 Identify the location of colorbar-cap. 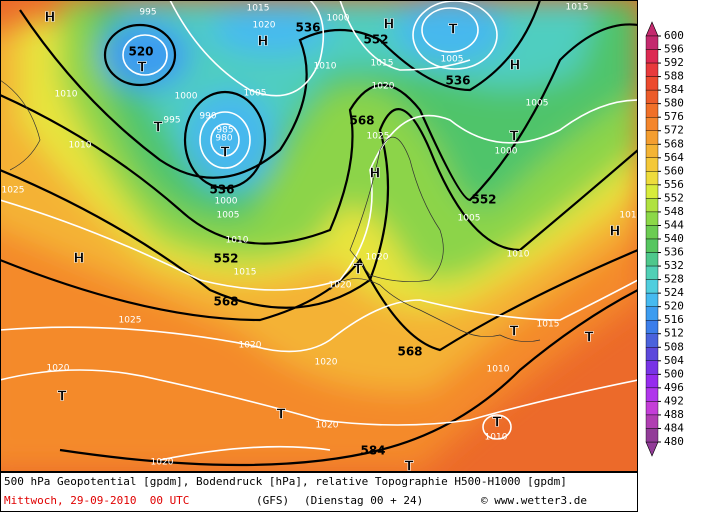
(652, 29).